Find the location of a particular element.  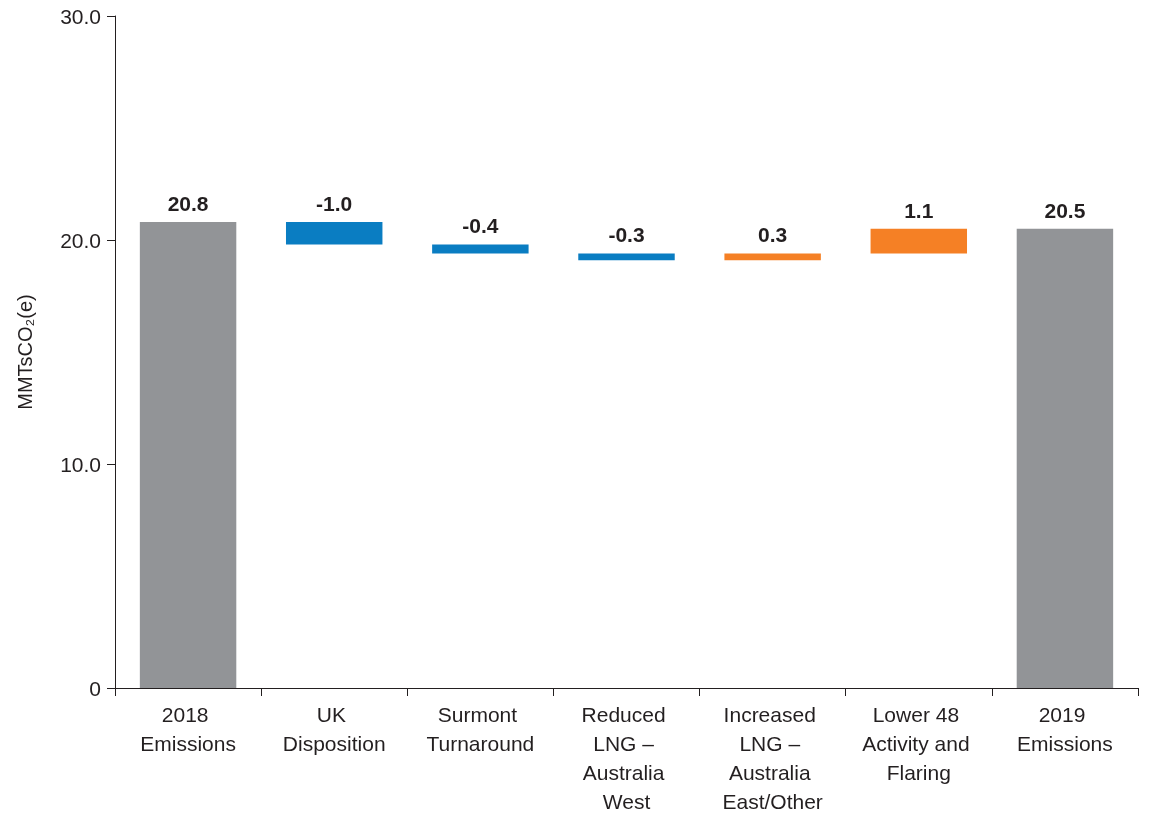

x-tick-label: Lower 48 Activity and Flaring is located at coordinates (919, 743).